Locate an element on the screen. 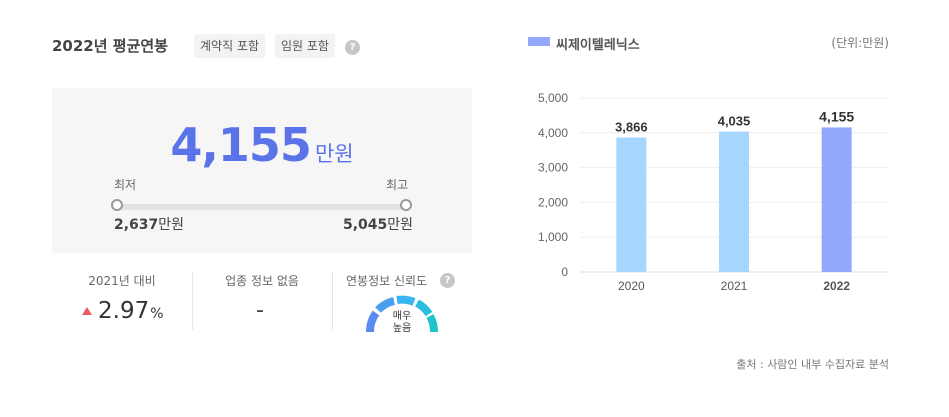 This screenshot has height=417, width=949. reliability-title: 연봉정보 신뢰도 is located at coordinates (387, 281).